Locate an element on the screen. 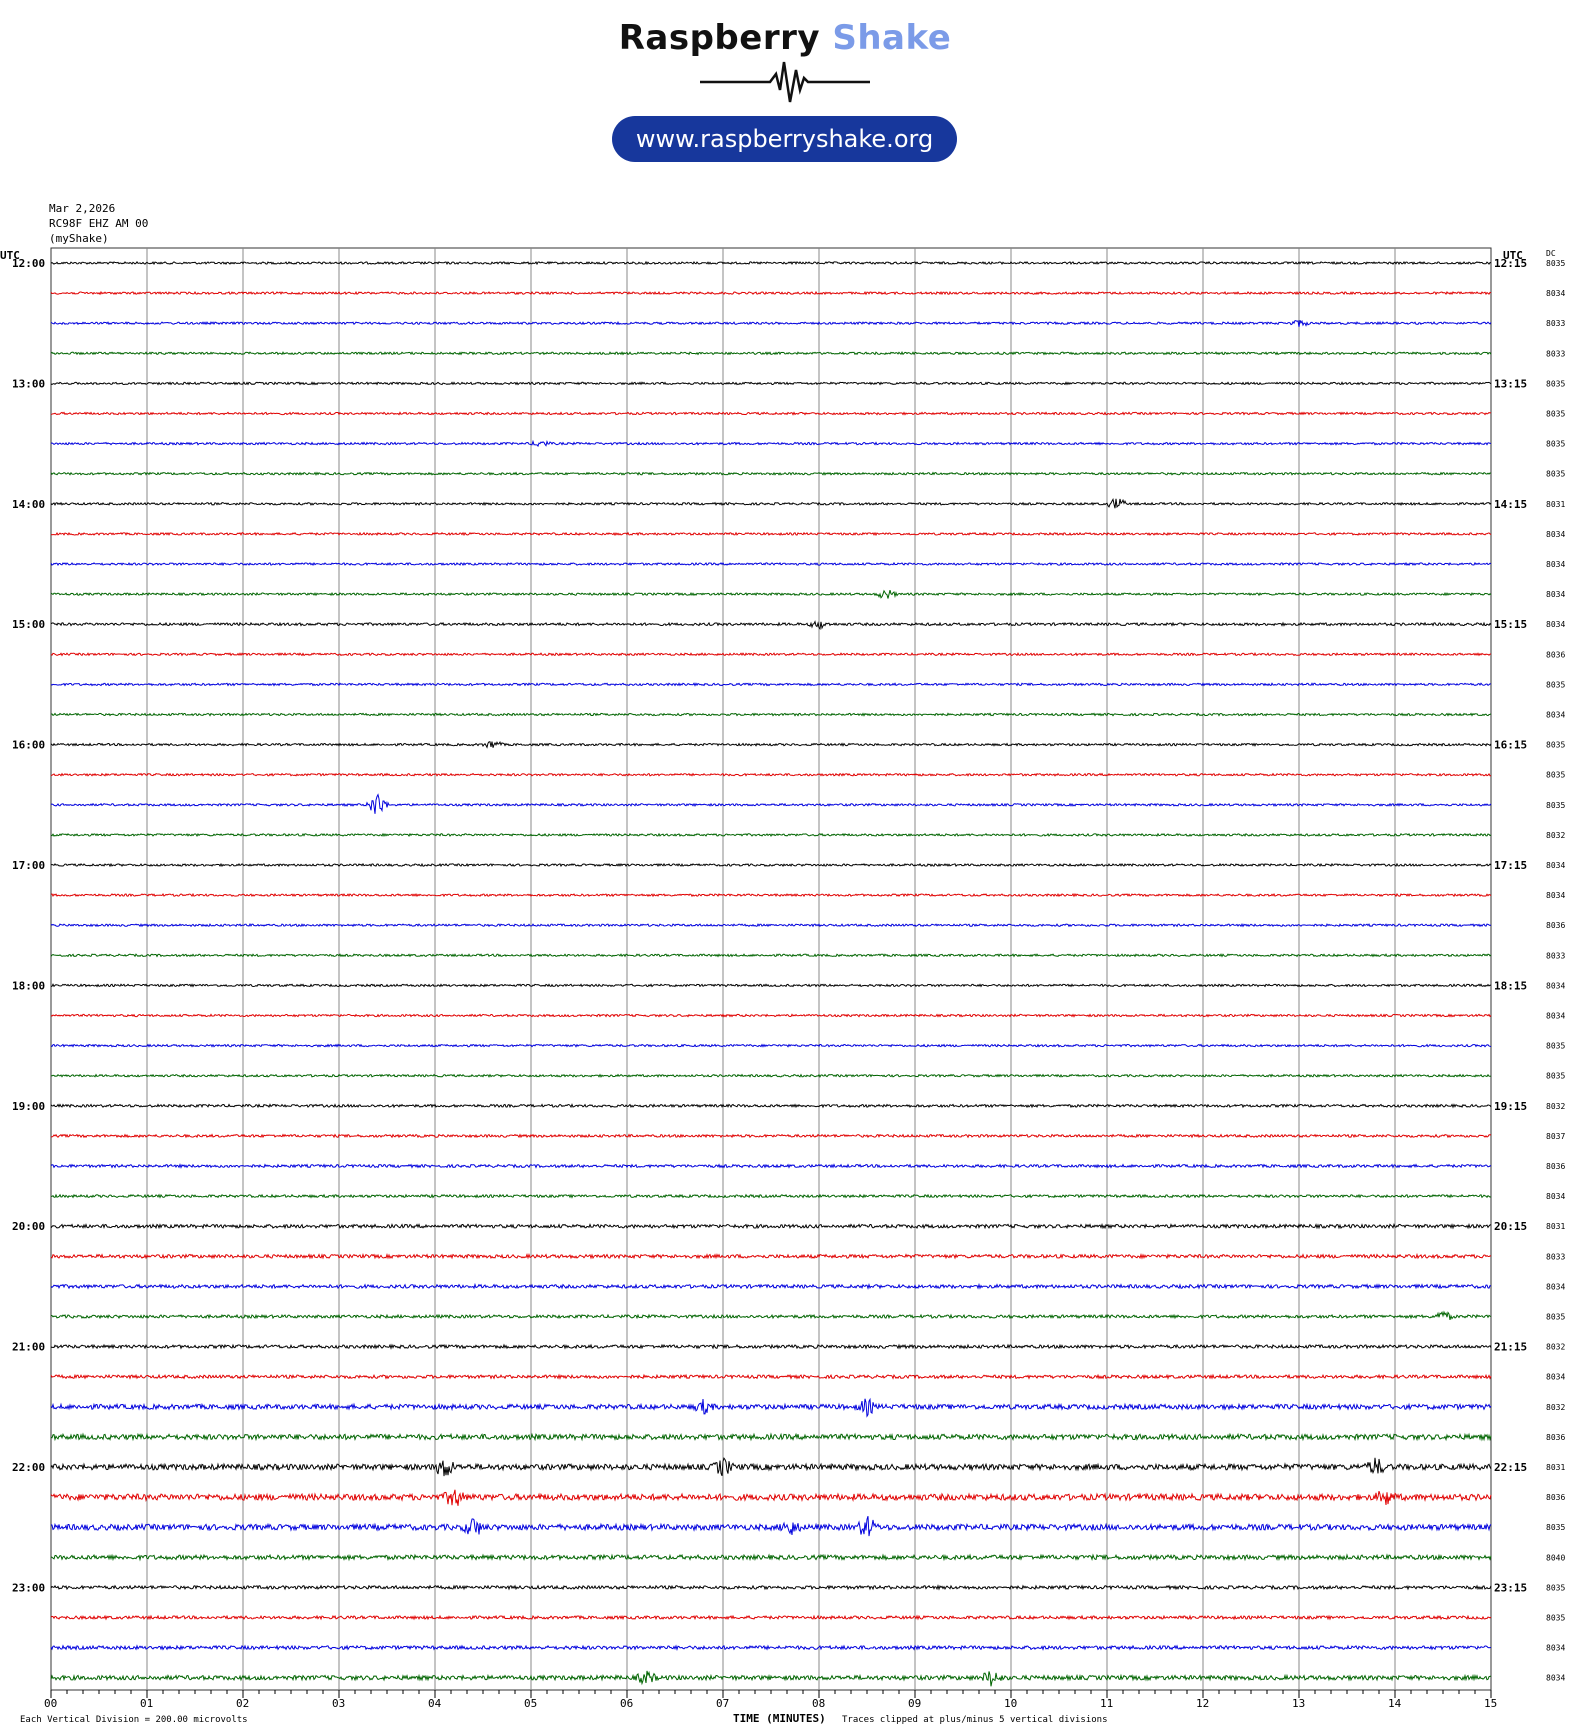 The image size is (1570, 1732). hour-label-right: 19:15 is located at coordinates (1510, 1106).